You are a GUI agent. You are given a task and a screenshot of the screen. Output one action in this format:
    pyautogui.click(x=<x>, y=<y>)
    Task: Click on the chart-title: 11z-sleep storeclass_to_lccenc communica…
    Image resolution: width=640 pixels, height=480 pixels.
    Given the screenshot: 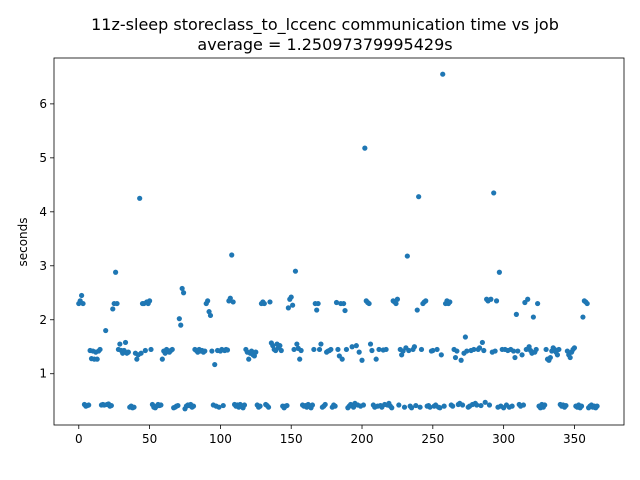 What is the action you would take?
    pyautogui.click(x=325, y=25)
    